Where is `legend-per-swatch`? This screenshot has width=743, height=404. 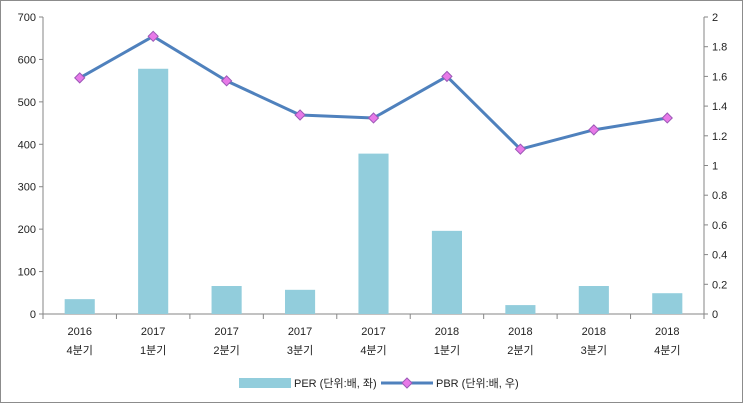 legend-per-swatch is located at coordinates (265, 383).